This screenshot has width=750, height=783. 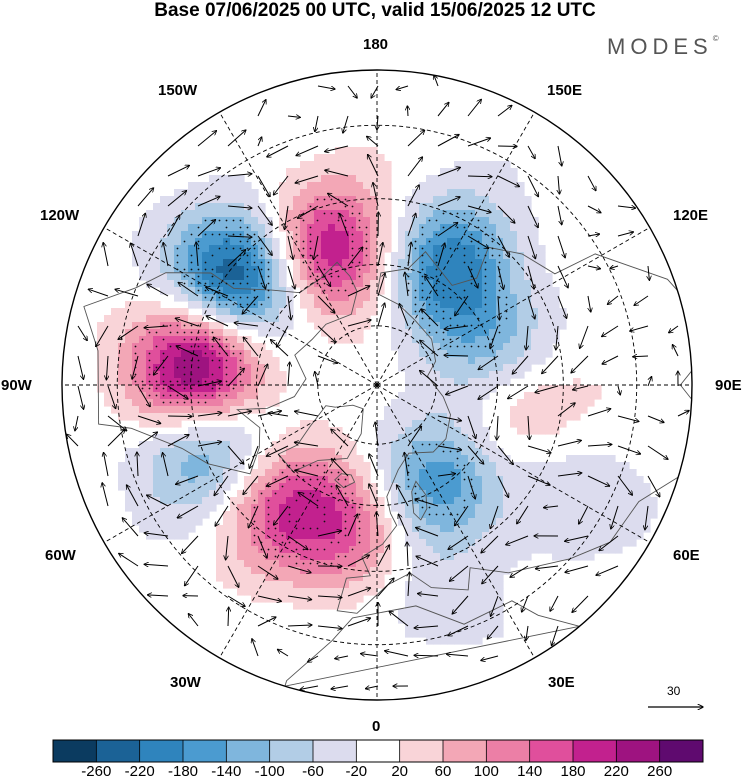 I want to click on lon-label-30w: 30W, so click(x=185, y=682).